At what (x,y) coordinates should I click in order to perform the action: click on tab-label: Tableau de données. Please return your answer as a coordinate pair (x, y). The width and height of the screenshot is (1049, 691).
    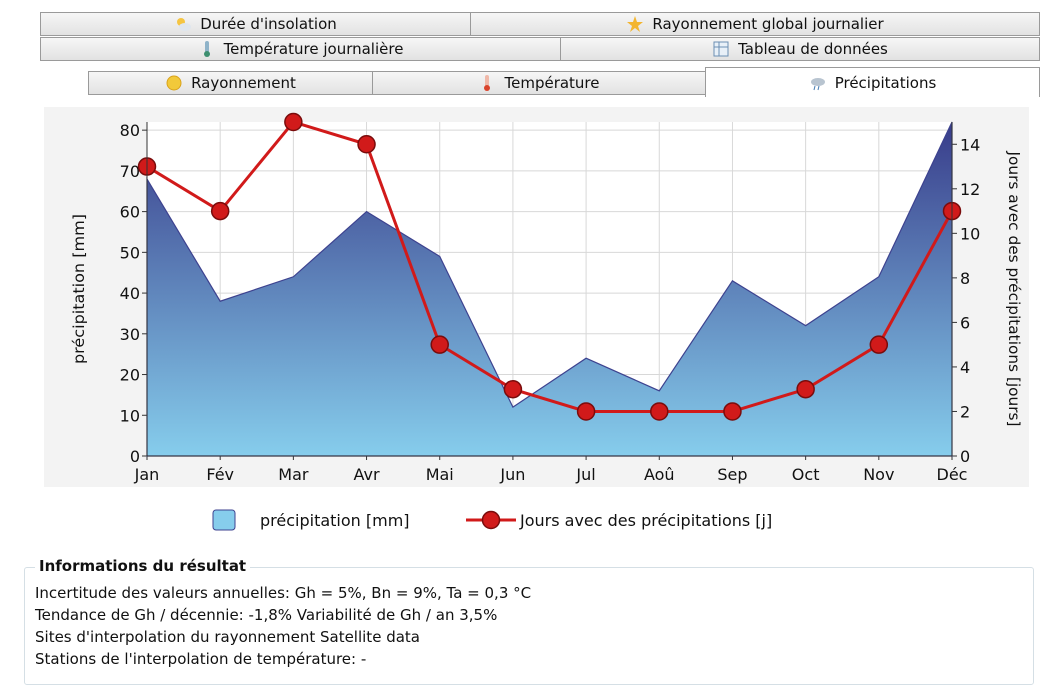
    Looking at the image, I should click on (813, 49).